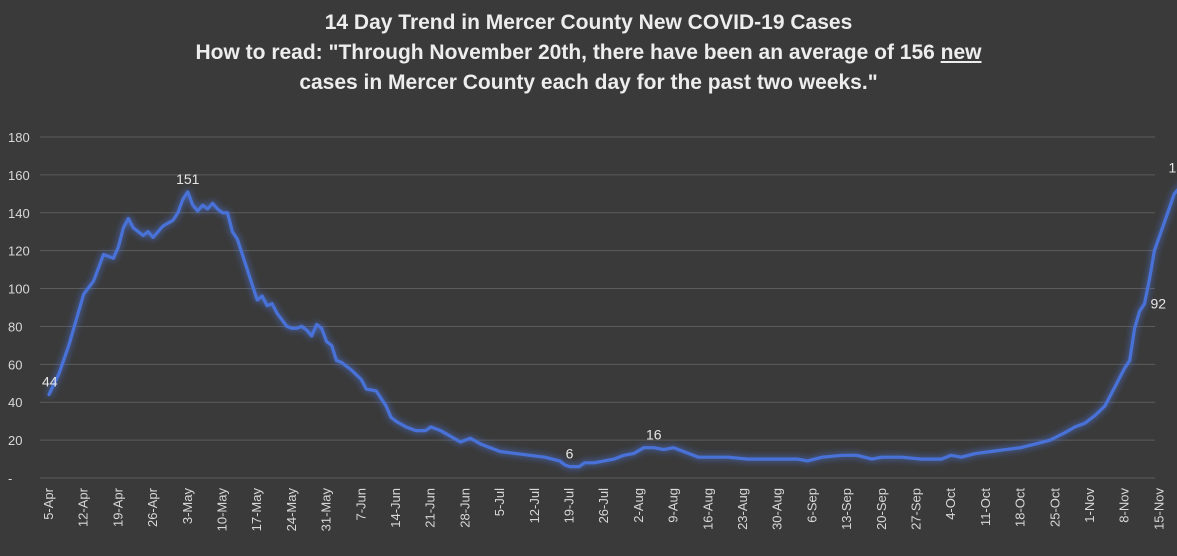 The image size is (1177, 556). I want to click on x-tick-label: 27-Sep, so click(916, 509).